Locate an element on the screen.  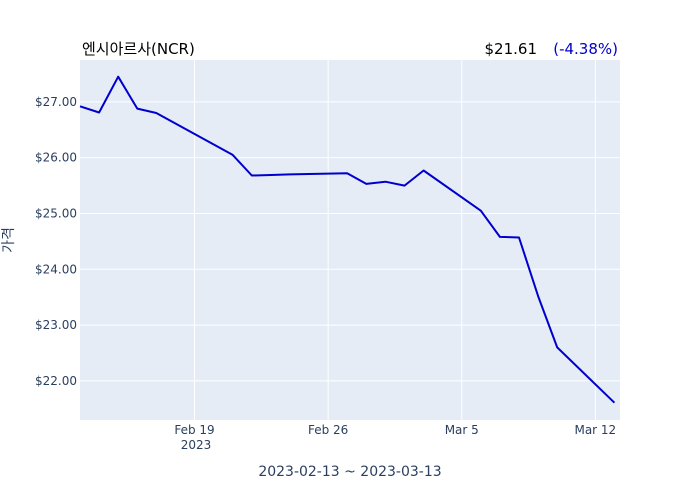
y-tick-label: $24.00 is located at coordinates (56, 269).